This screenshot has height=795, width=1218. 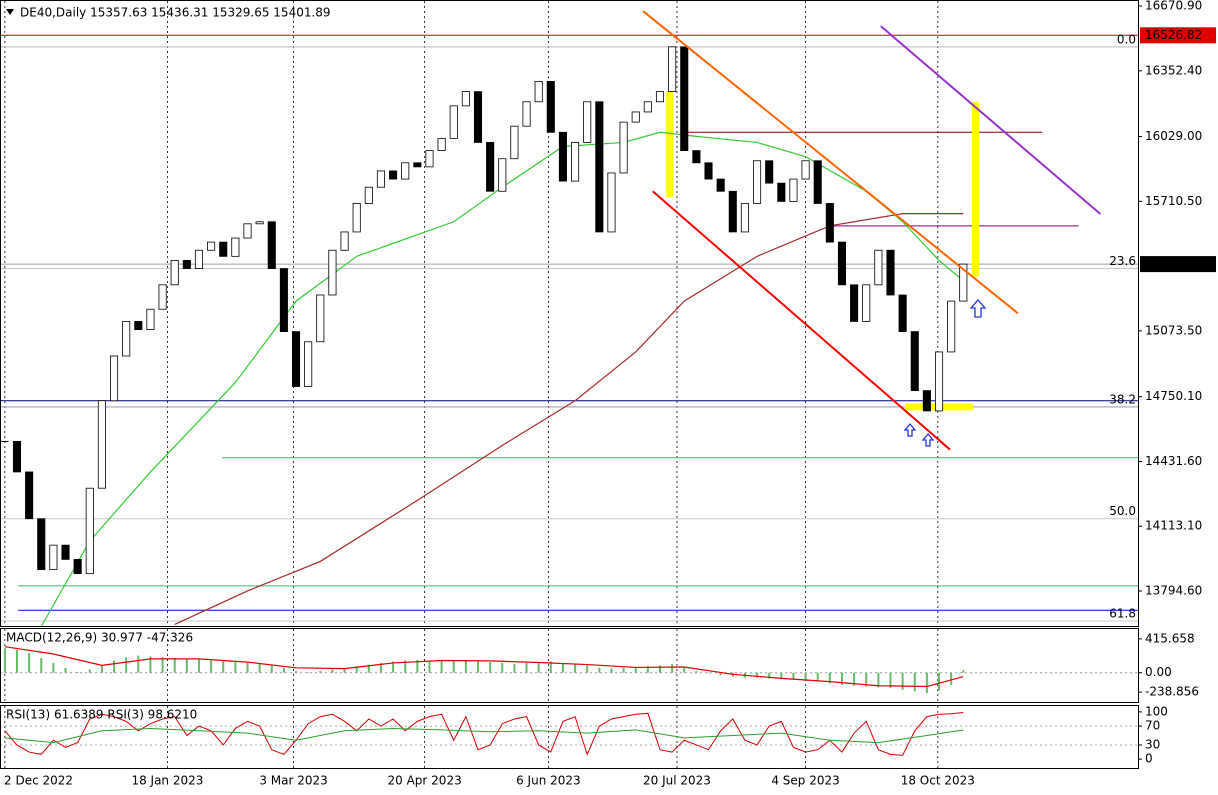 I want to click on x-tick-label: 20 Apr 2023, so click(x=425, y=781).